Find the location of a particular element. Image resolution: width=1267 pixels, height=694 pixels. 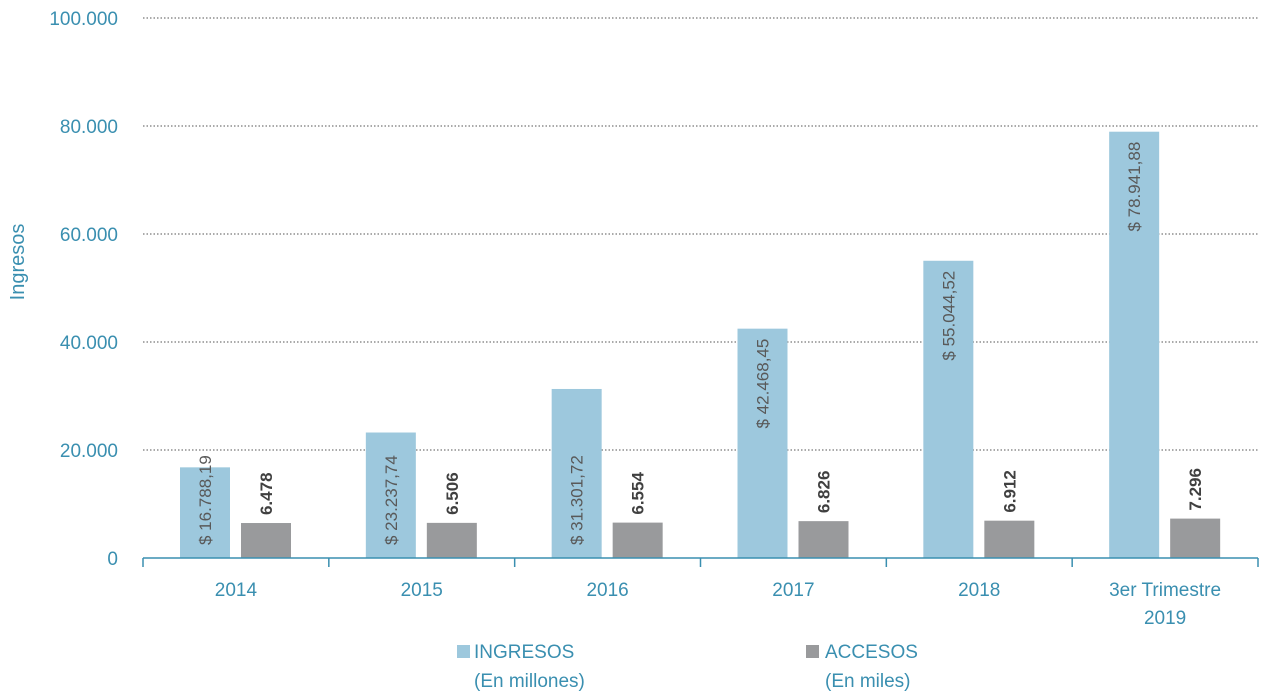

x-tick-label: 3er Trimestre is located at coordinates (1165, 590).